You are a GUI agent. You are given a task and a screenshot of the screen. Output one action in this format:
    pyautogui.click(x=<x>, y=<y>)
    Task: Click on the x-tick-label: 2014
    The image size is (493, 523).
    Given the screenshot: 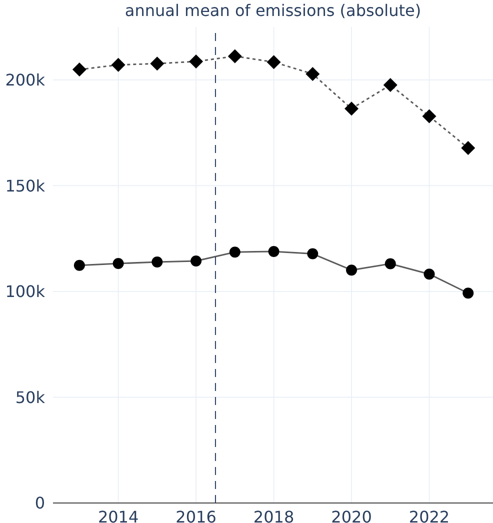 What is the action you would take?
    pyautogui.click(x=118, y=515)
    